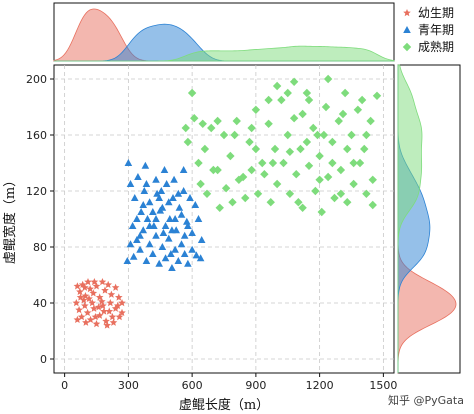 This screenshot has height=414, width=474. What do you see at coordinates (224, 53) in the screenshot?
I see `top-density-curve` at bounding box center [224, 53].